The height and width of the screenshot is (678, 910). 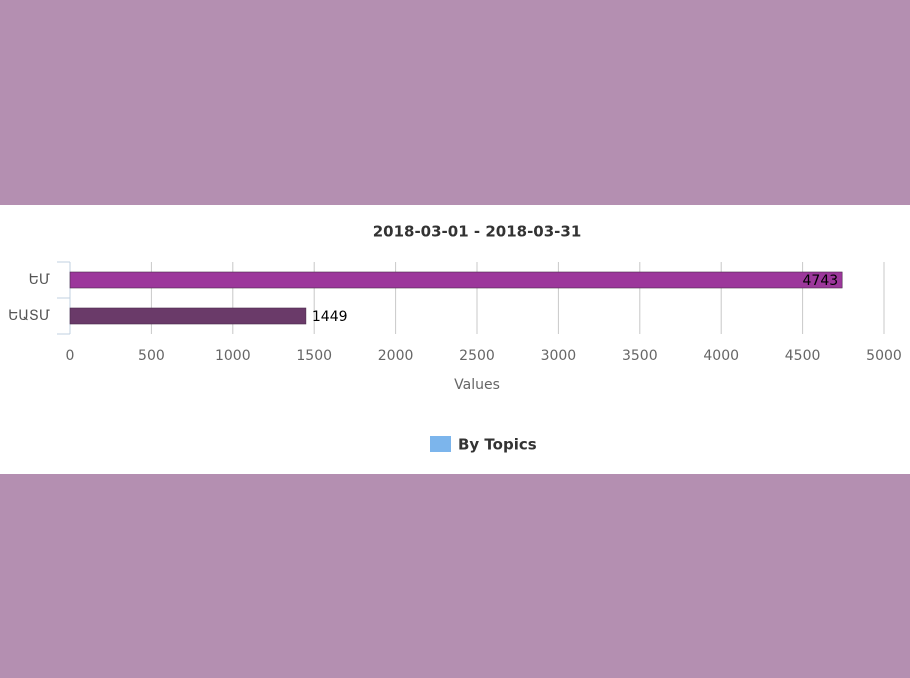 I want to click on y-tick-label: ԵԱՏՄ, so click(x=29, y=316).